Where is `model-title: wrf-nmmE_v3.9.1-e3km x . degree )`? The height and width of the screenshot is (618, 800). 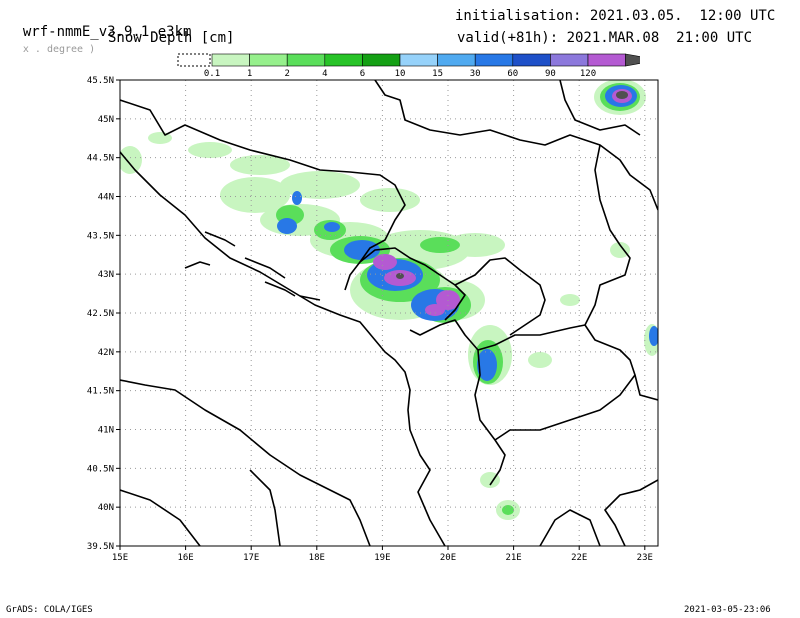 model-title: wrf-nmmE_v3.9.1-e3km x . degree ) is located at coordinates (99, 33).